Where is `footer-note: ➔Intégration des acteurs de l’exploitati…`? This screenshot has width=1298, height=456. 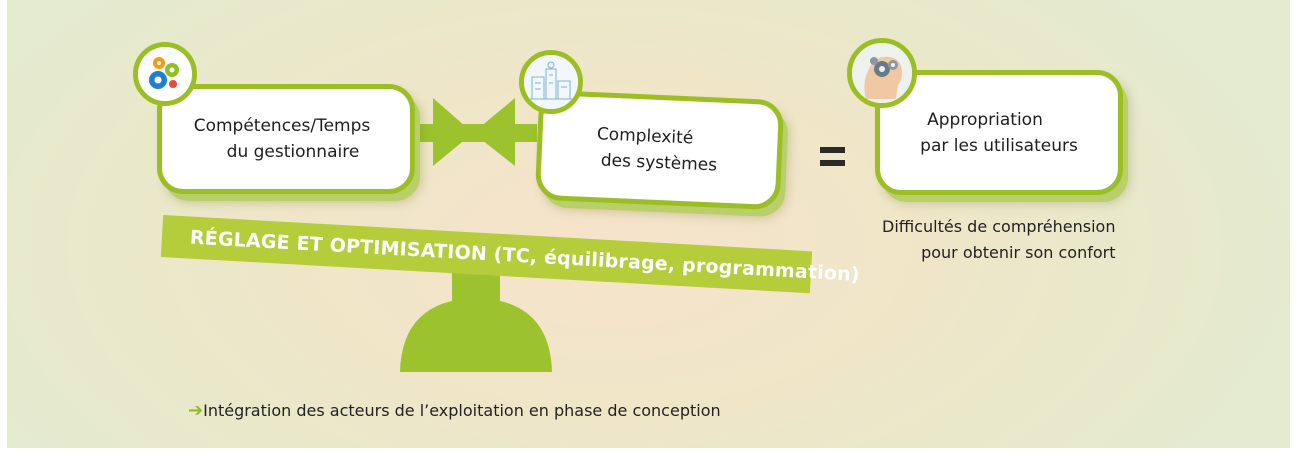 footer-note: ➔Intégration des acteurs de l’exploitati… is located at coordinates (454, 411).